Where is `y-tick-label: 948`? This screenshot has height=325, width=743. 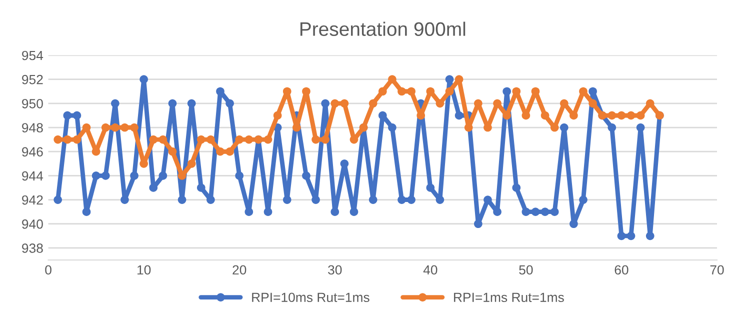
y-tick-label: 948 is located at coordinates (32, 127).